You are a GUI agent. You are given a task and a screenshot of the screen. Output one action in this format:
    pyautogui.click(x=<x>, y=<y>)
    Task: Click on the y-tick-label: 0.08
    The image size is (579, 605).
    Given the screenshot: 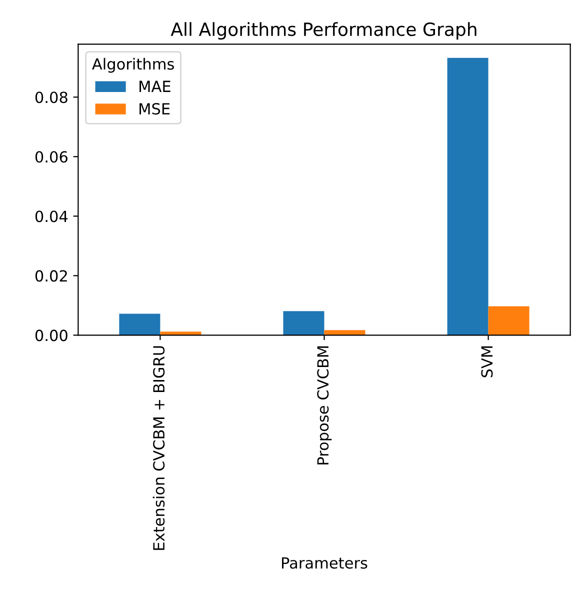 What is the action you would take?
    pyautogui.click(x=51, y=98)
    